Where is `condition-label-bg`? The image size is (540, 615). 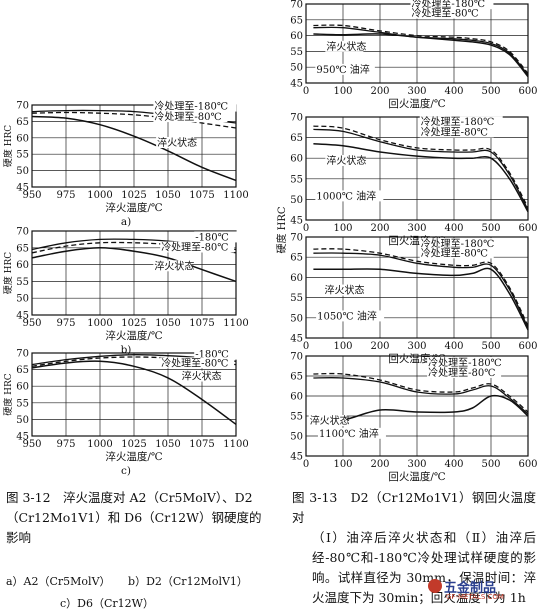
condition-label-bg is located at coordinates (349, 196).